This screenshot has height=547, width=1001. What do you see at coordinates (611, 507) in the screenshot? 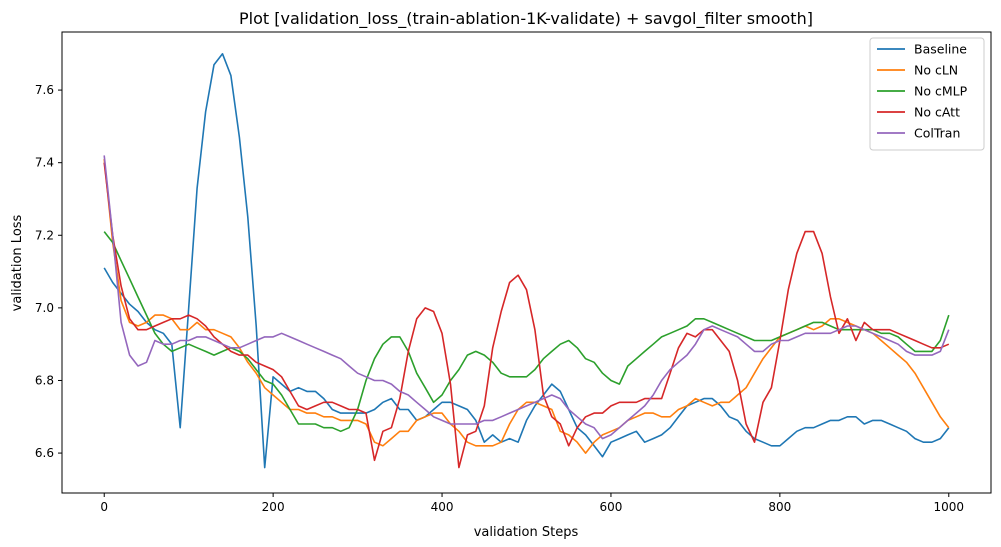
I see `x-tick-label: 600` at bounding box center [611, 507].